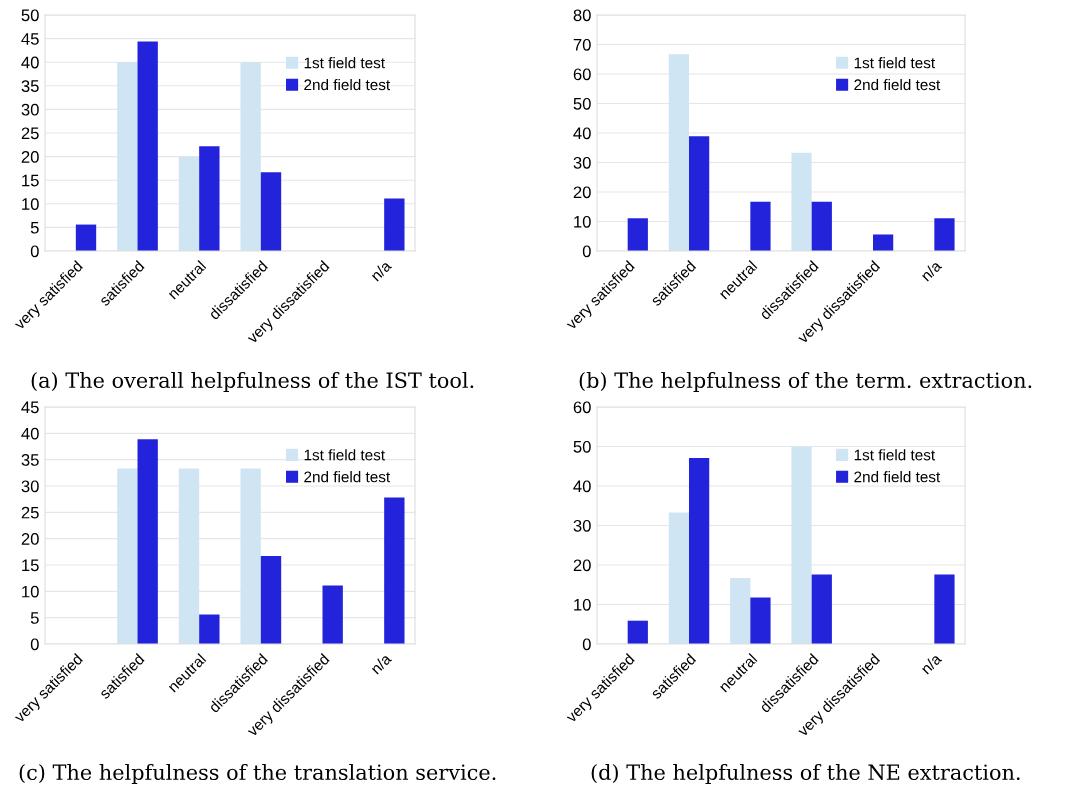 This screenshot has width=1091, height=789. I want to click on y-tick-label: 80, so click(582, 15).